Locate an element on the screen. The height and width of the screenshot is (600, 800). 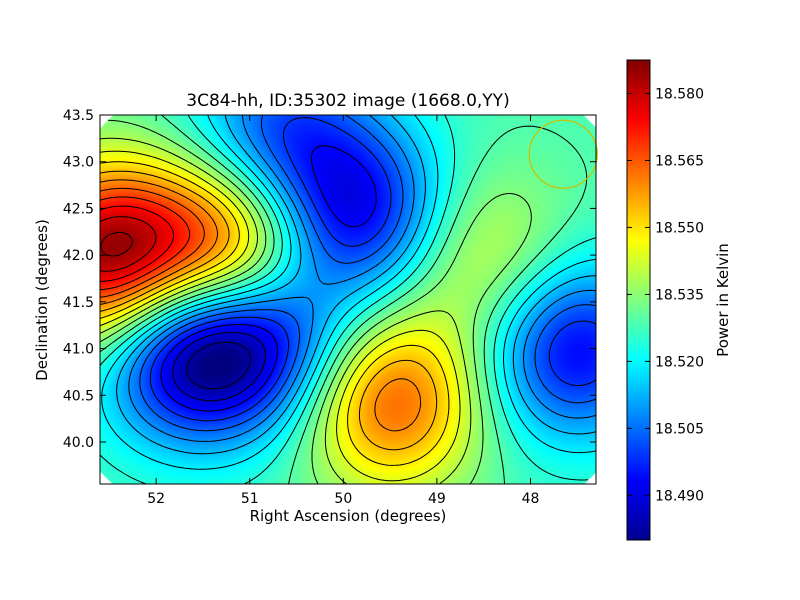
y-tick-label: 41.0 is located at coordinates (78, 350).